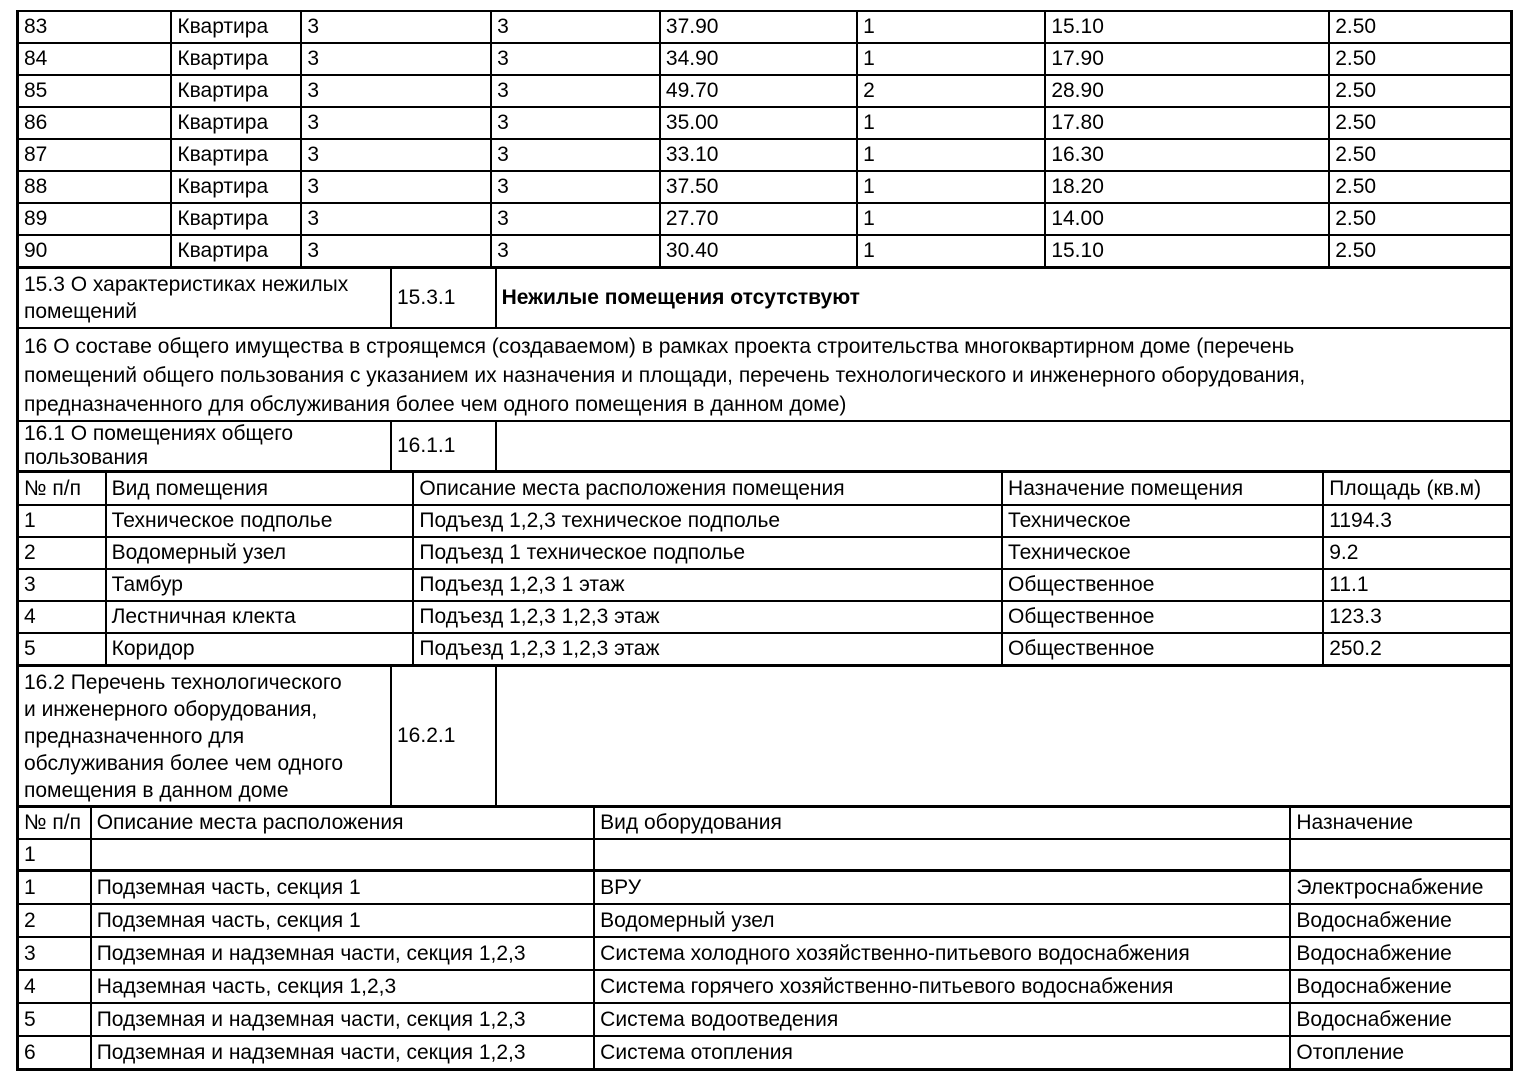  What do you see at coordinates (765, 155) in the screenshot?
I see `table-row: 87 Квартира 3 3 33.10 1 16.30 2.50` at bounding box center [765, 155].